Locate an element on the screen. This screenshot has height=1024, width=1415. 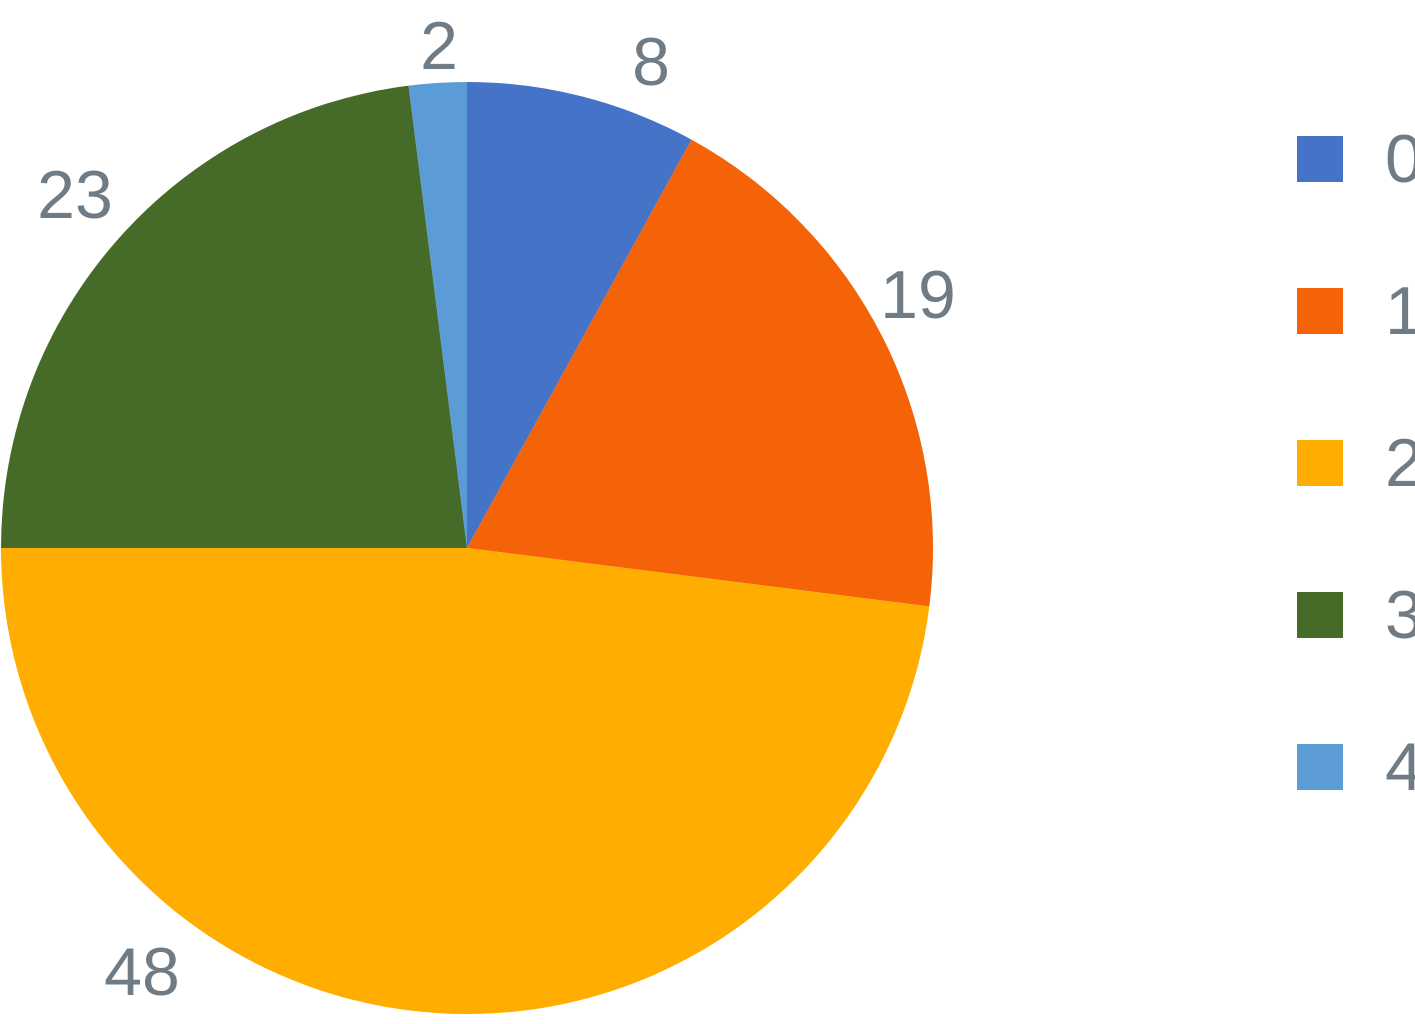
pie-value-label-4: 2 is located at coordinates (439, 46).